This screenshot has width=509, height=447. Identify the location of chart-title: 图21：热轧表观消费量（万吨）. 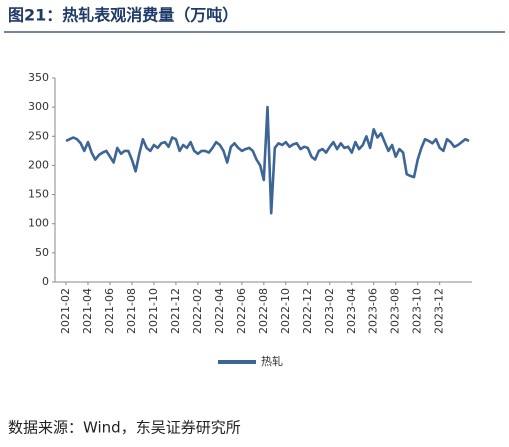
(123, 15).